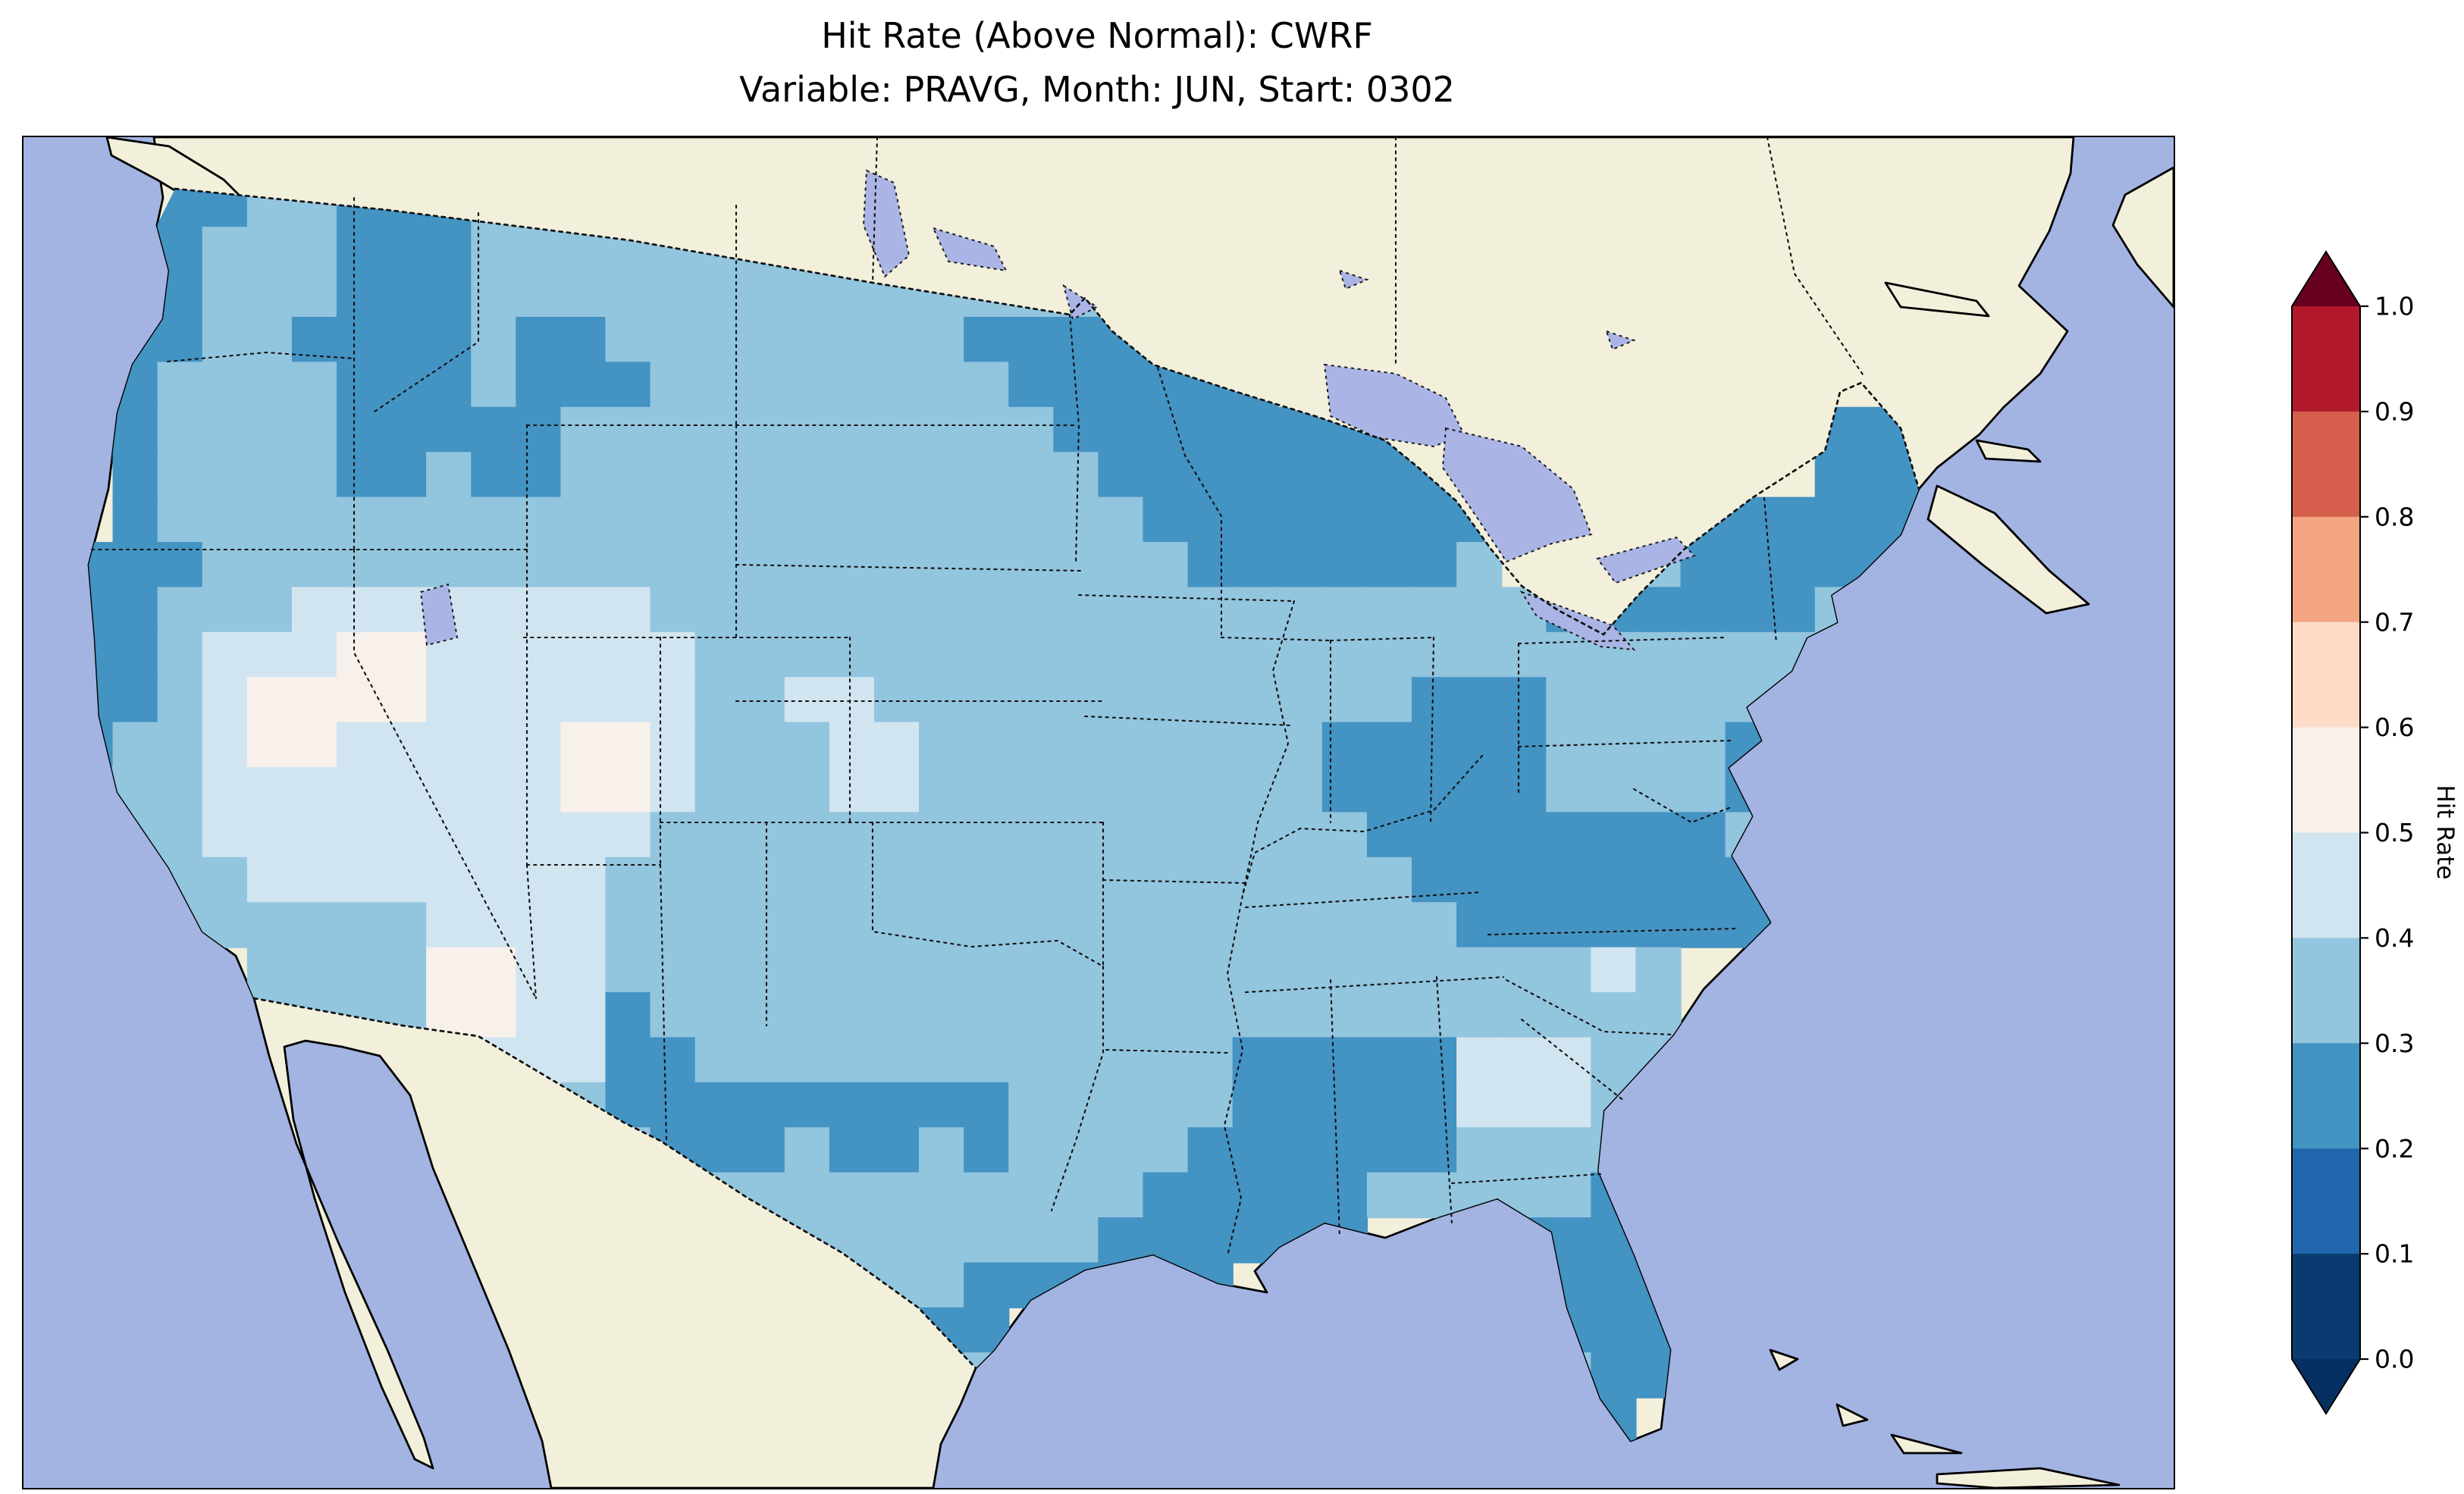 The width and height of the screenshot is (2464, 1494). Describe the element at coordinates (2394, 832) in the screenshot. I see `colorbar-tick-label: 0.5` at that location.